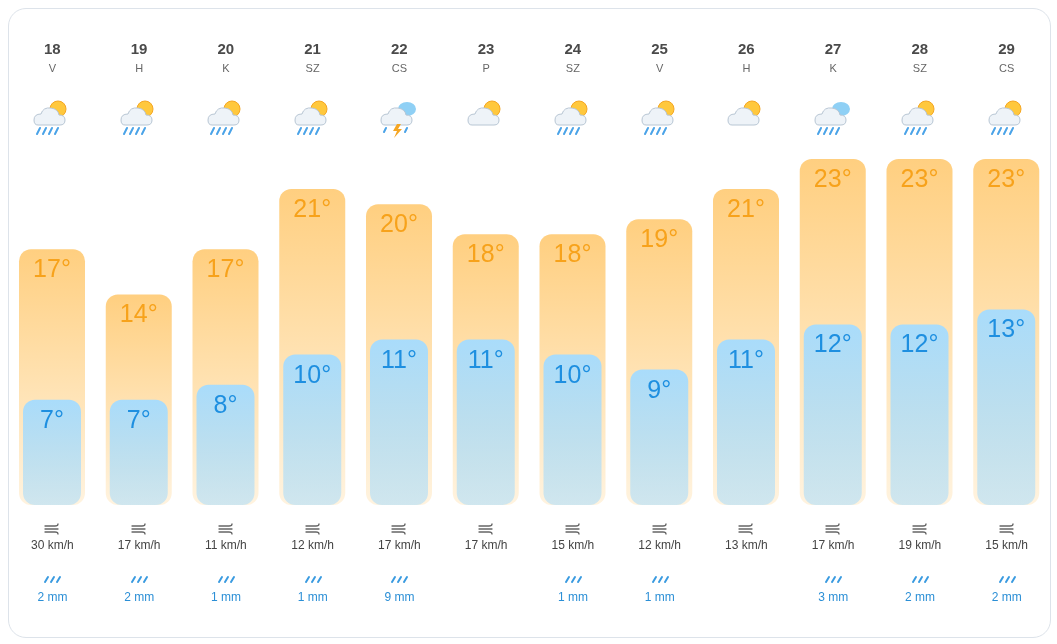  Describe the element at coordinates (225, 403) in the screenshot. I see `data-label: 8°` at that location.